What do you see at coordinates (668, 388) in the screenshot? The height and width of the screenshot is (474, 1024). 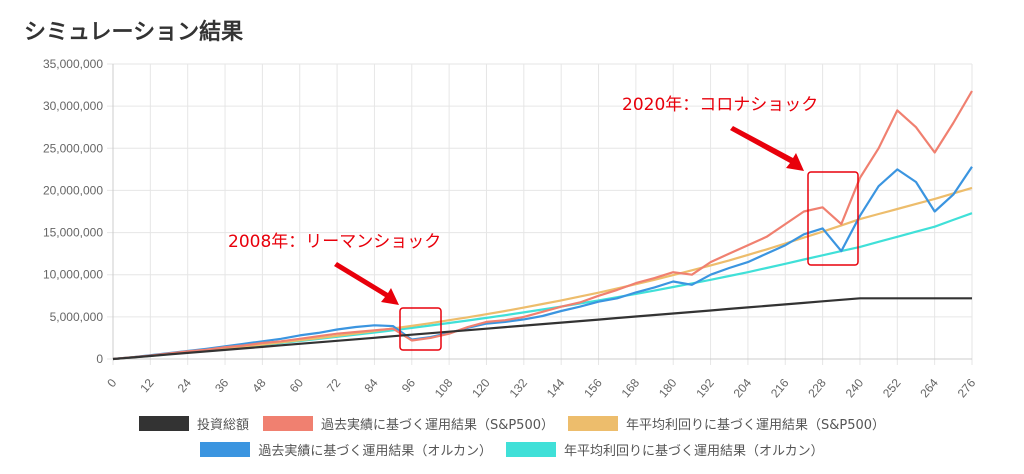 I see `x-tick-label: 180` at bounding box center [668, 388].